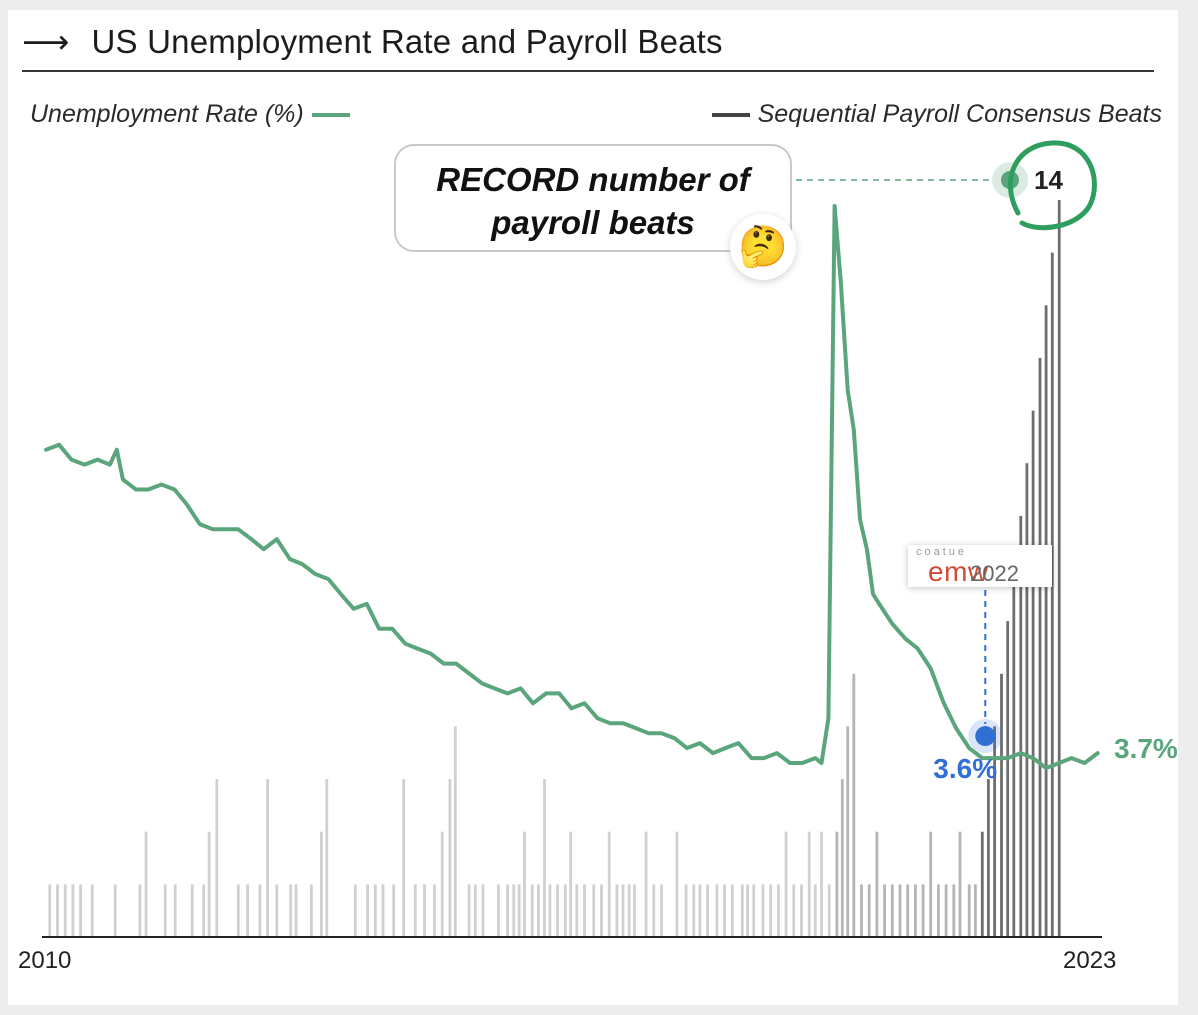 The height and width of the screenshot is (1015, 1198). I want to click on x-tick-label-start: 2010, so click(45, 960).